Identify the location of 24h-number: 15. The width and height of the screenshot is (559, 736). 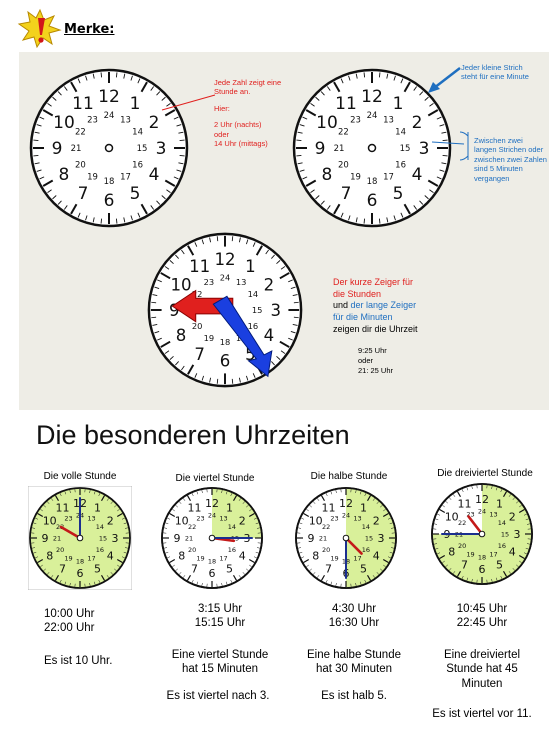
(103, 539).